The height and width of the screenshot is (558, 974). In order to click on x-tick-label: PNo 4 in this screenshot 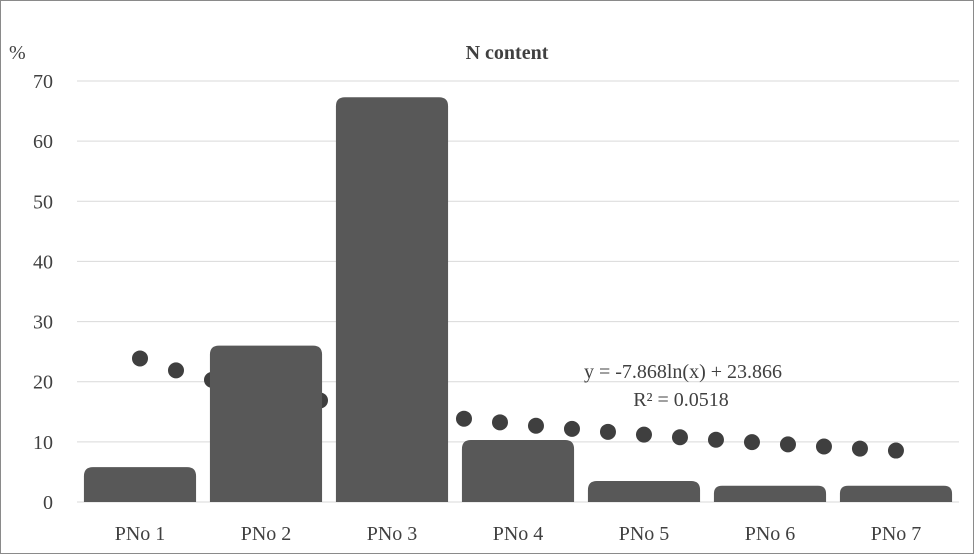, I will do `click(518, 534)`.